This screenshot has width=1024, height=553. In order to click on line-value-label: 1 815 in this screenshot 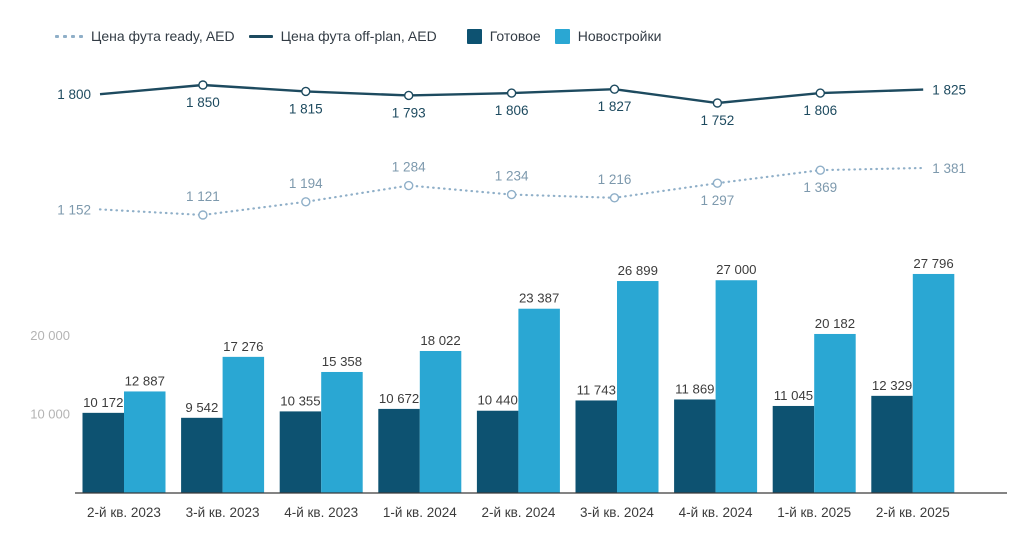, I will do `click(306, 108)`.